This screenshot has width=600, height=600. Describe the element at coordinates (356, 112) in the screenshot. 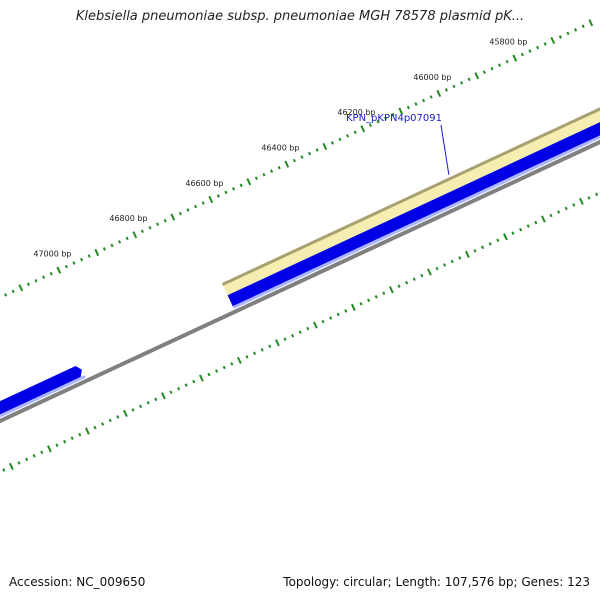

I see `position-label: 46200 bp` at that location.